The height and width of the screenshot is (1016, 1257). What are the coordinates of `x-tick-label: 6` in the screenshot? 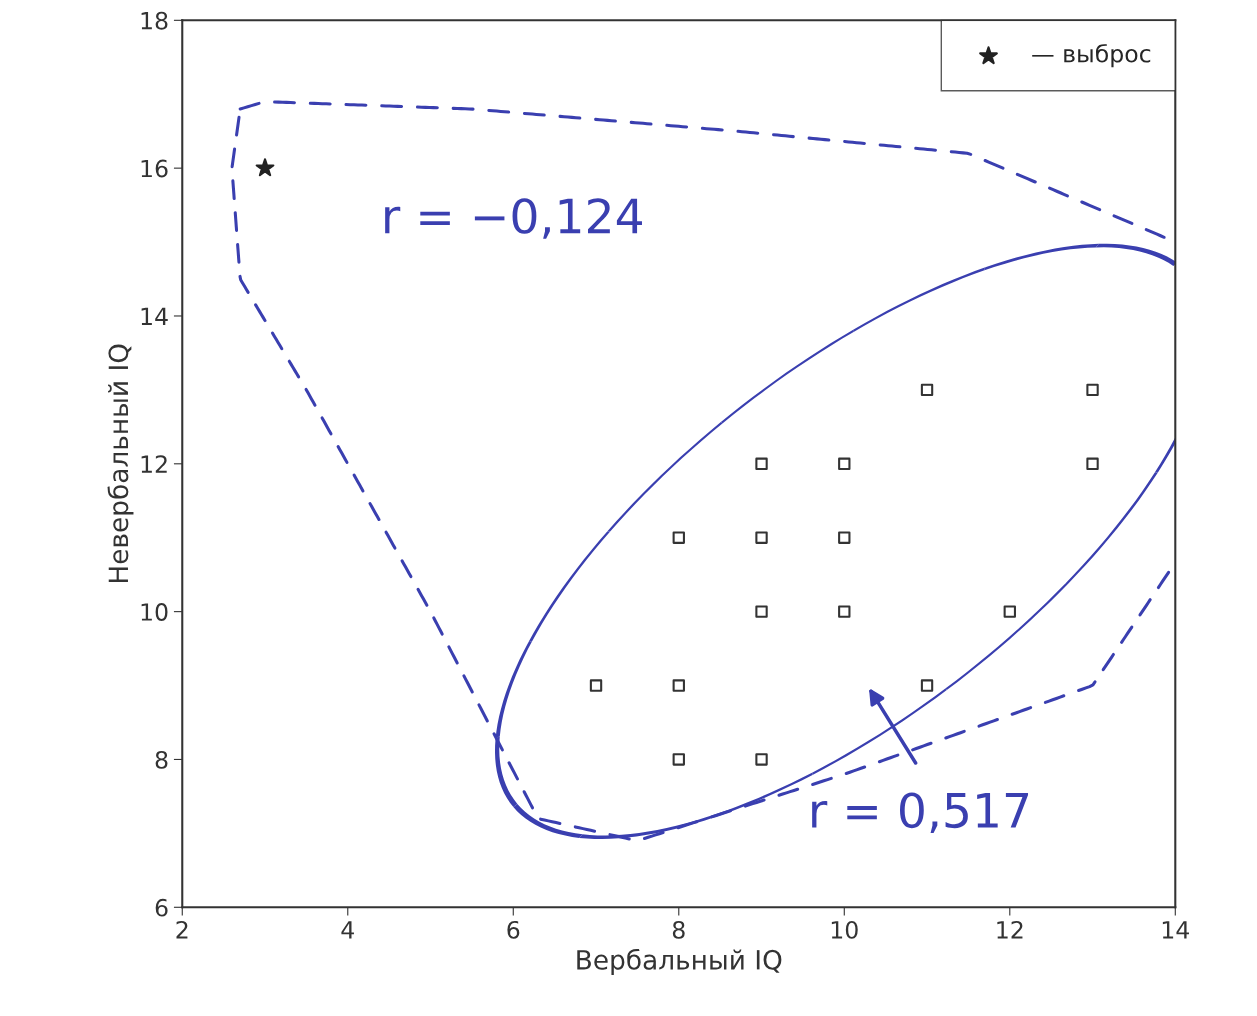 It's located at (513, 929).